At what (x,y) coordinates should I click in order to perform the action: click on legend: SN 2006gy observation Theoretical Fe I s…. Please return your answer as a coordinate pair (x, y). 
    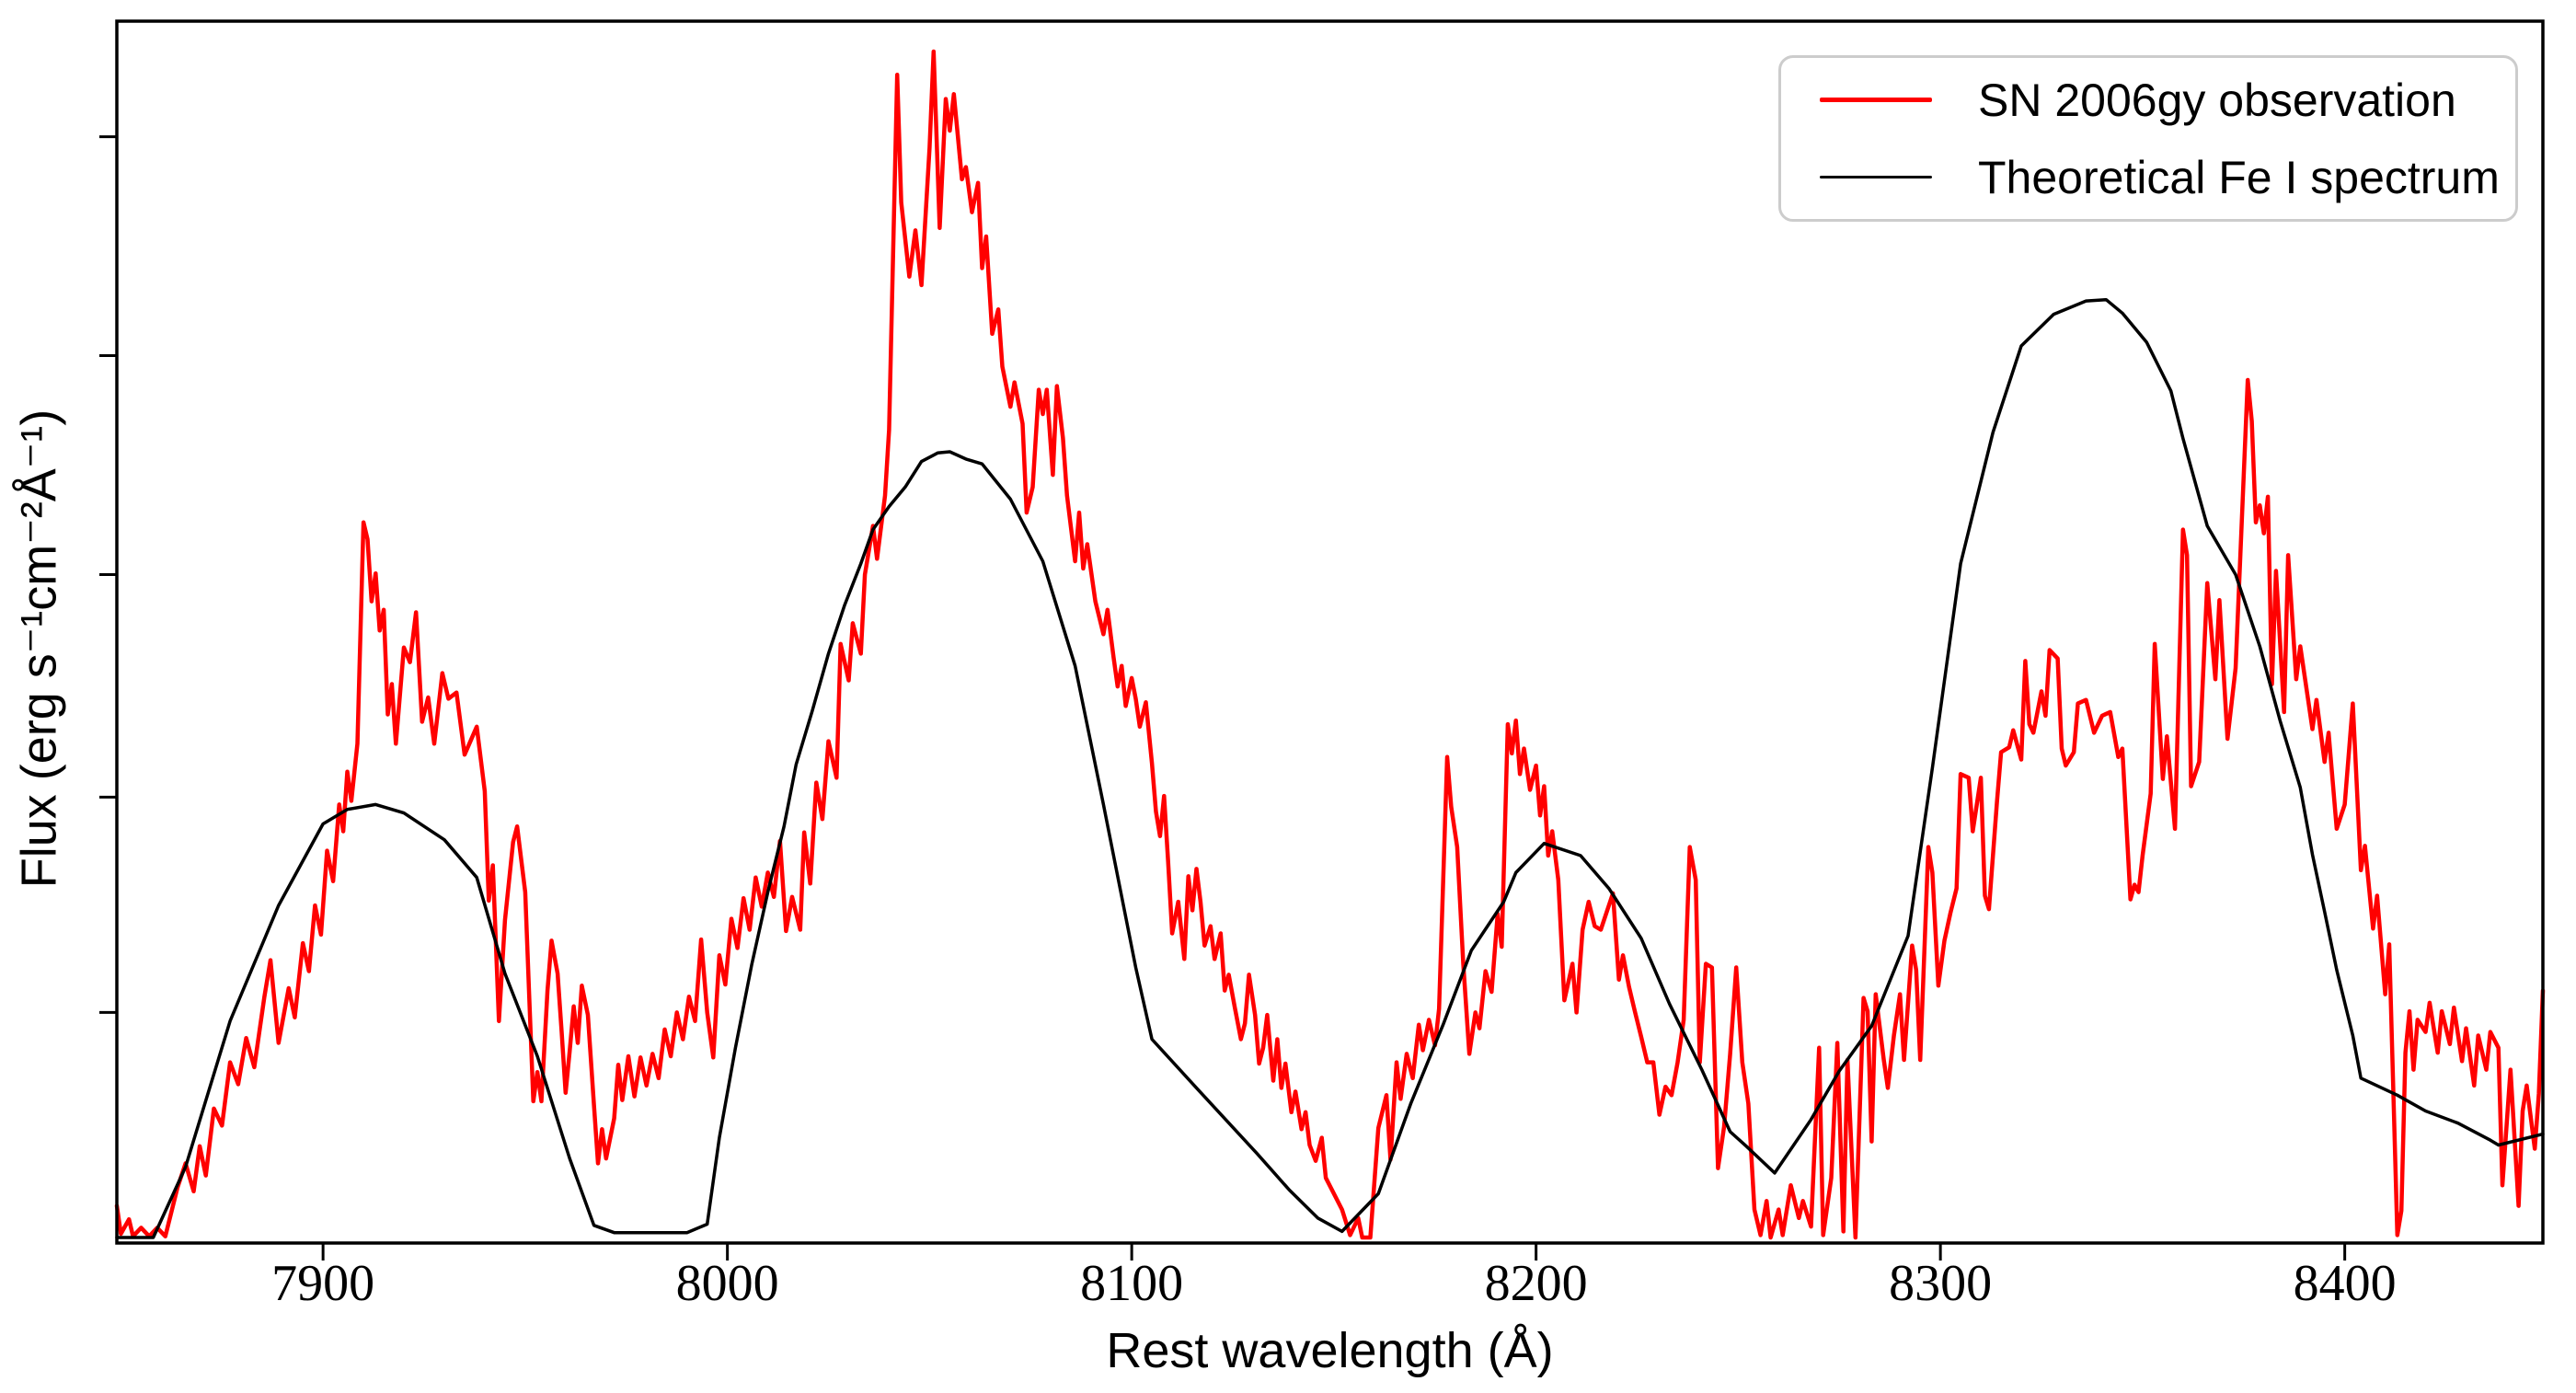
    Looking at the image, I should click on (2148, 139).